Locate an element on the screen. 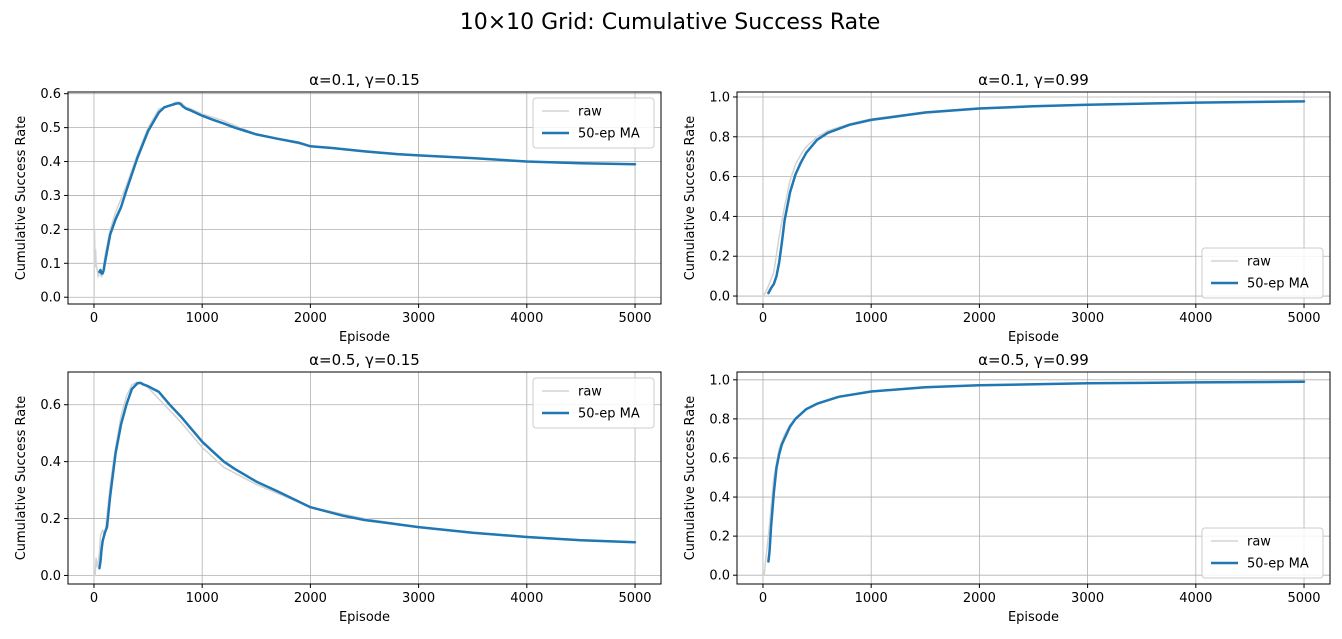  subplot-title: α=0.5, γ=0.99 is located at coordinates (1033, 360).